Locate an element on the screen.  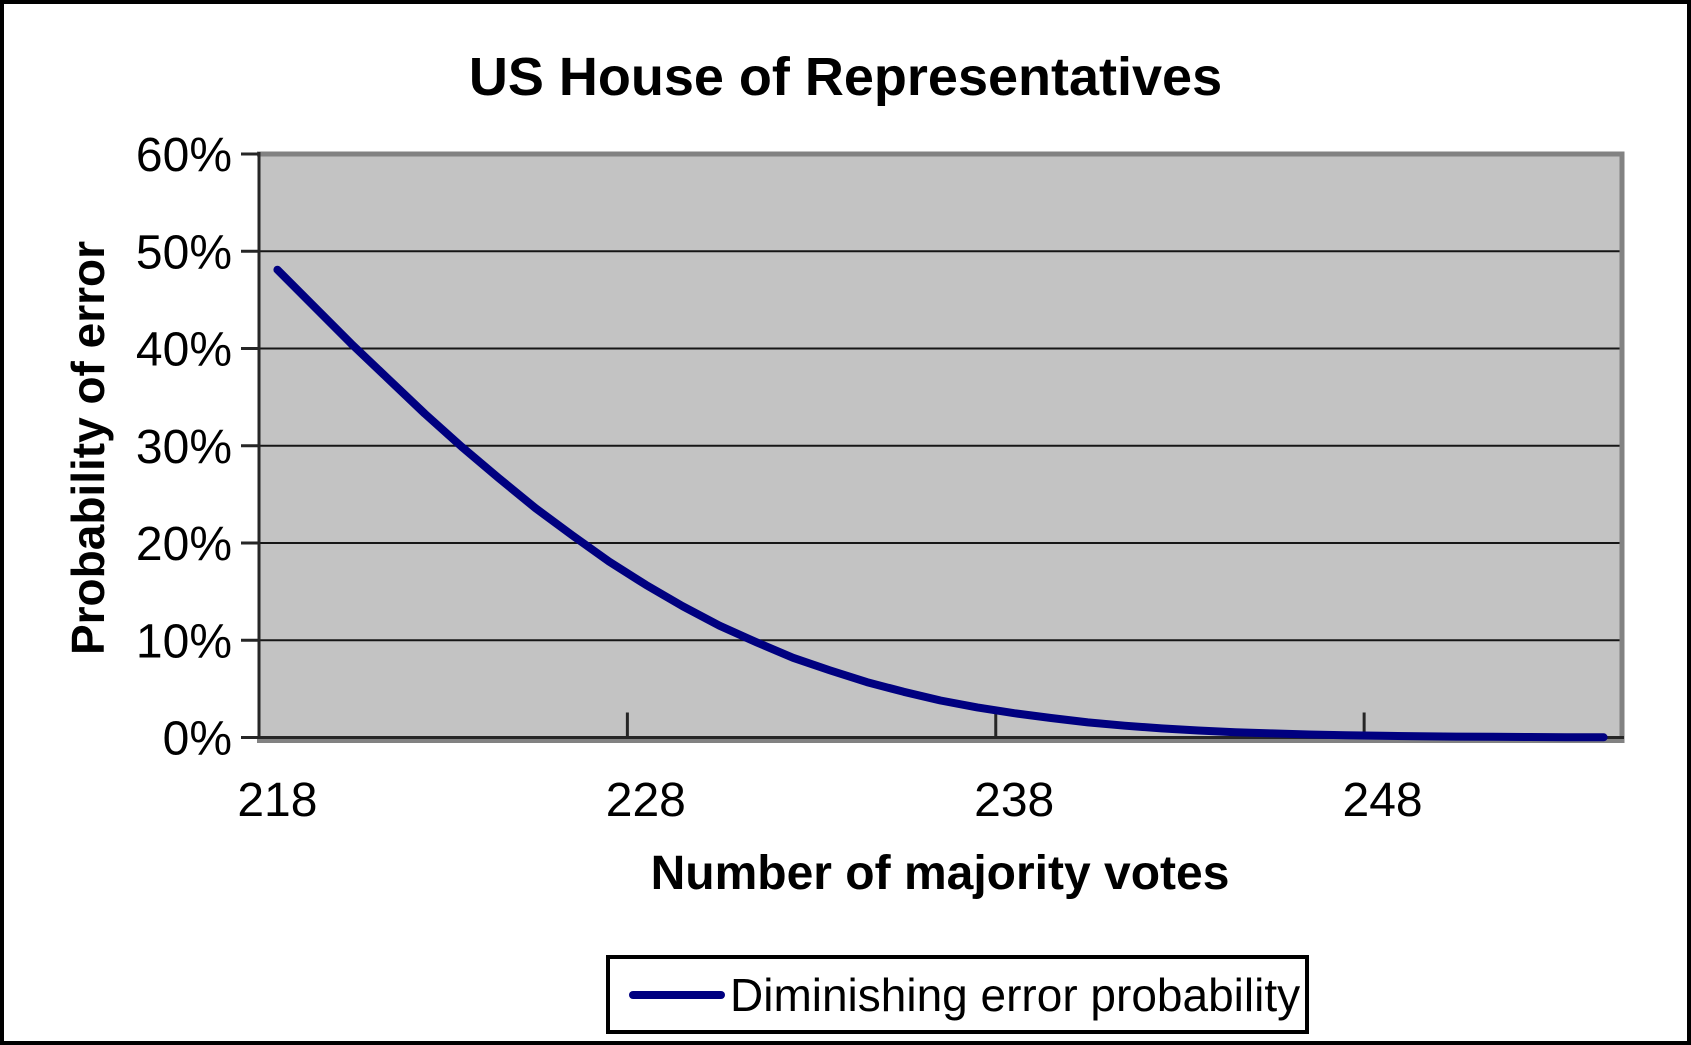
x-tick-label: 248 is located at coordinates (1383, 800).